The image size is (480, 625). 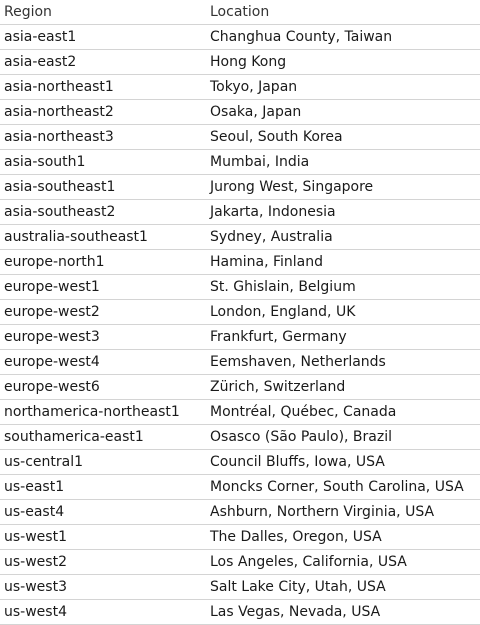 What do you see at coordinates (103, 62) in the screenshot?
I see `region-cell: asia-east2` at bounding box center [103, 62].